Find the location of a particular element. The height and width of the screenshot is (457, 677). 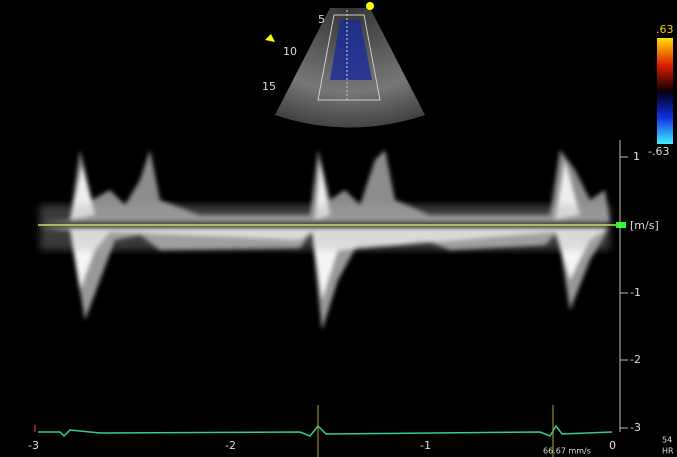

depth-label: 10 is located at coordinates (290, 51).